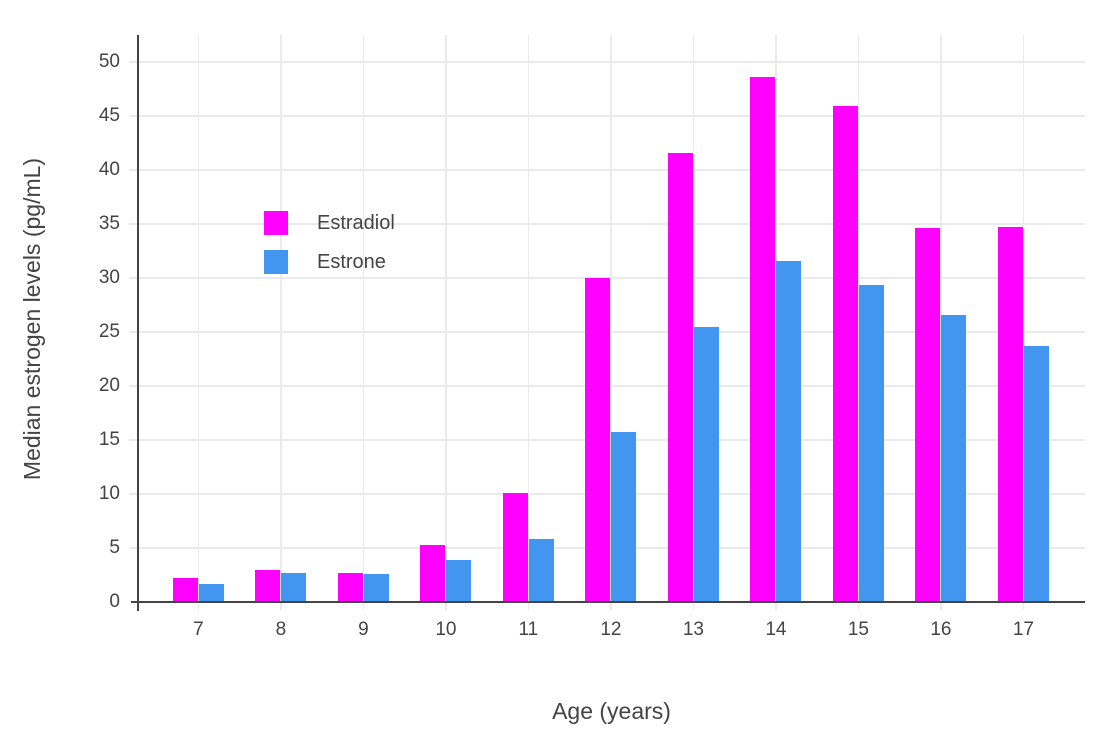 The width and height of the screenshot is (1112, 748). Describe the element at coordinates (109, 439) in the screenshot. I see `y-tick-label-15: 15` at that location.